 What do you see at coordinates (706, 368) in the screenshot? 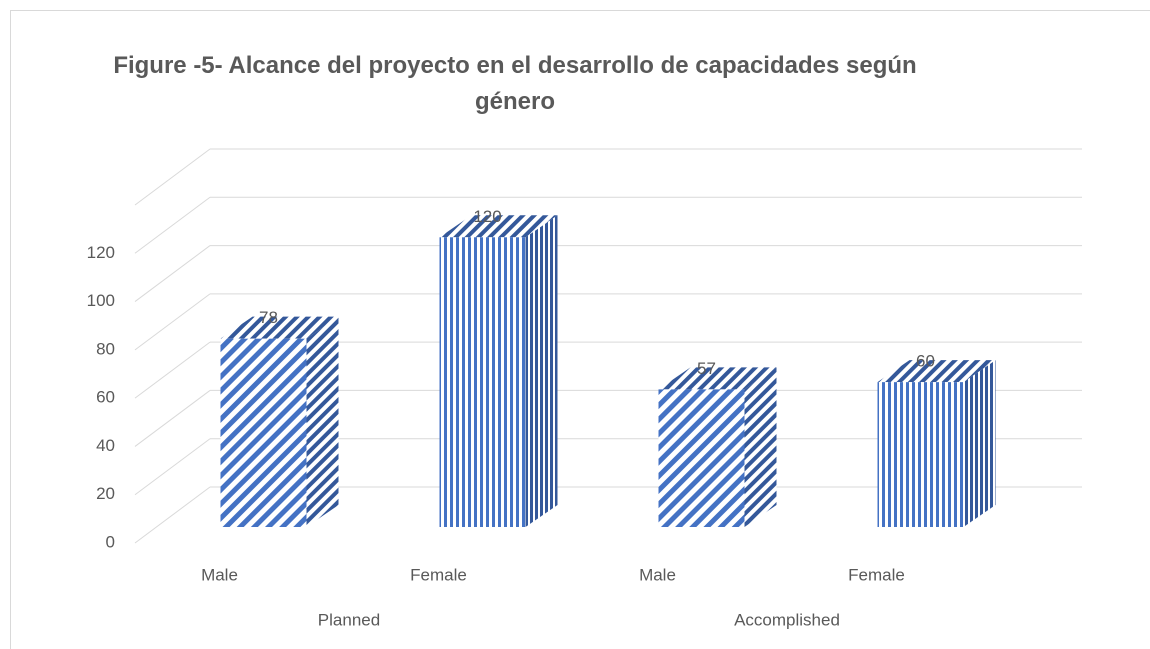
I see `value-label: 57` at bounding box center [706, 368].